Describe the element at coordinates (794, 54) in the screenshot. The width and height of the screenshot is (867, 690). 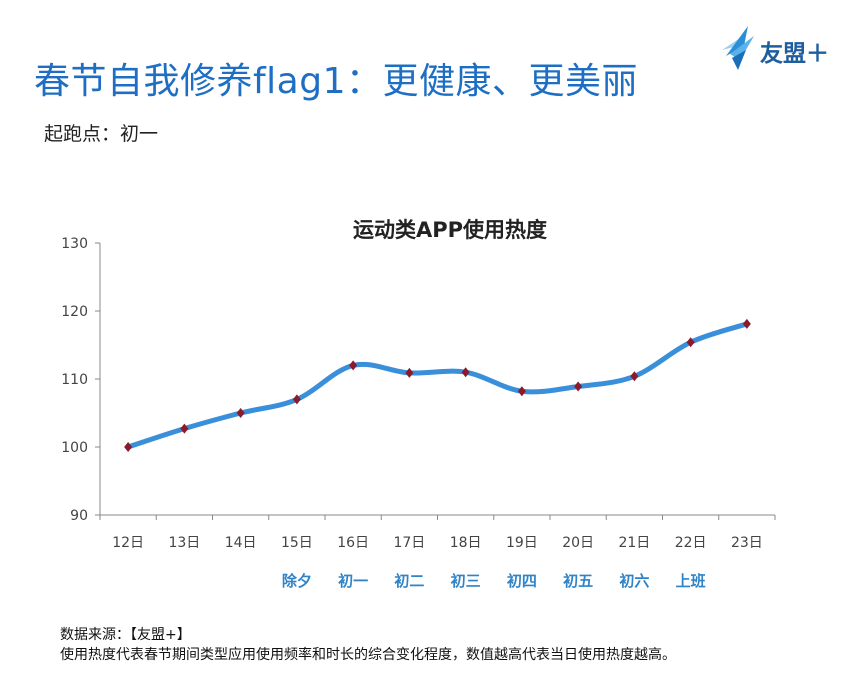
I see `brand-name: 友盟＋` at that location.